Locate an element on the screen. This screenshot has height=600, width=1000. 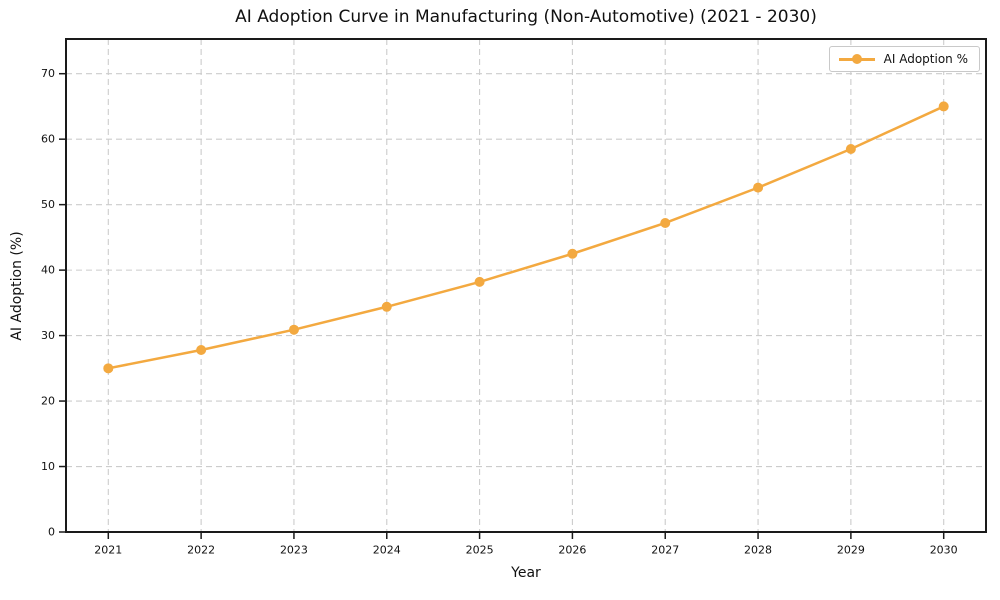
x-tick-label: 2027 is located at coordinates (665, 550).